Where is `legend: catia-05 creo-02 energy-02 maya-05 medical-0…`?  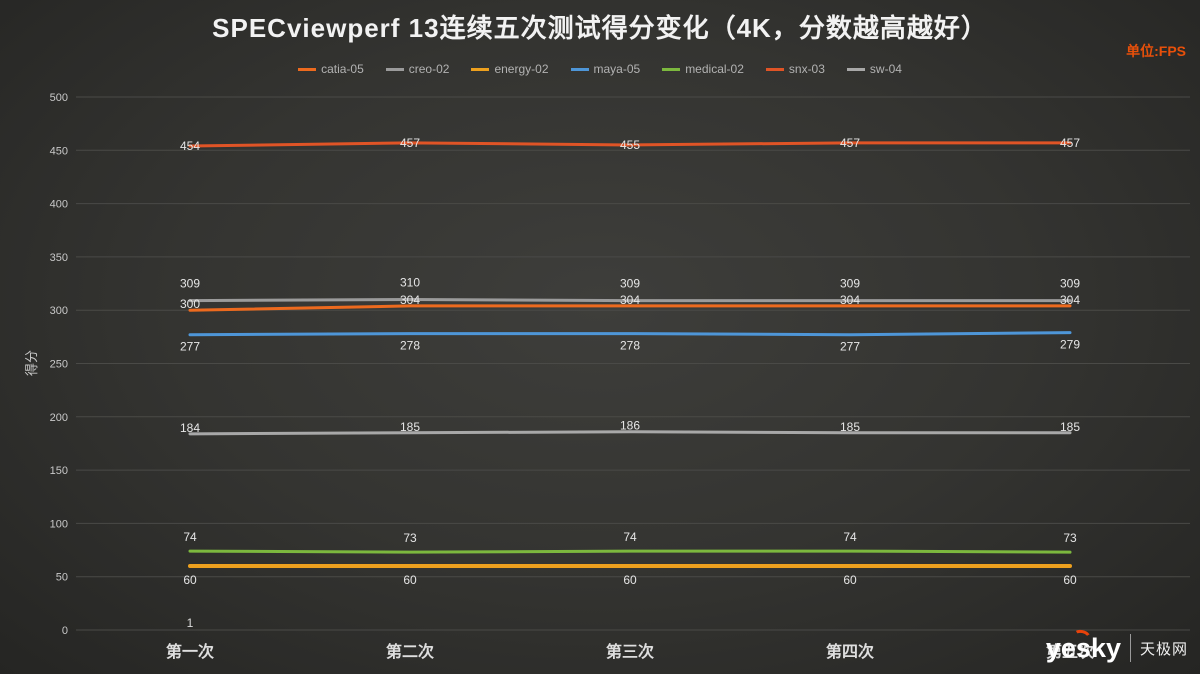 legend: catia-05 creo-02 energy-02 maya-05 medical-0… is located at coordinates (600, 69).